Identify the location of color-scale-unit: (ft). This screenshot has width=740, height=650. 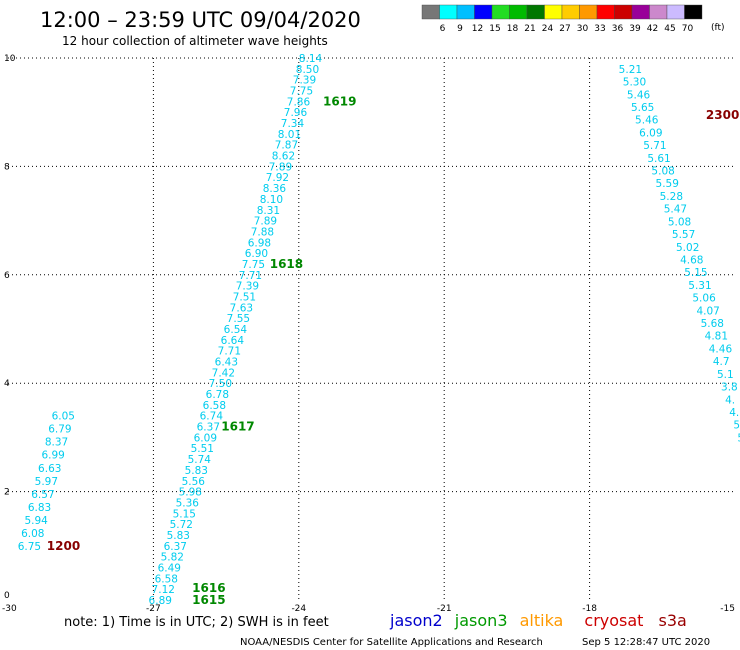
(718, 28).